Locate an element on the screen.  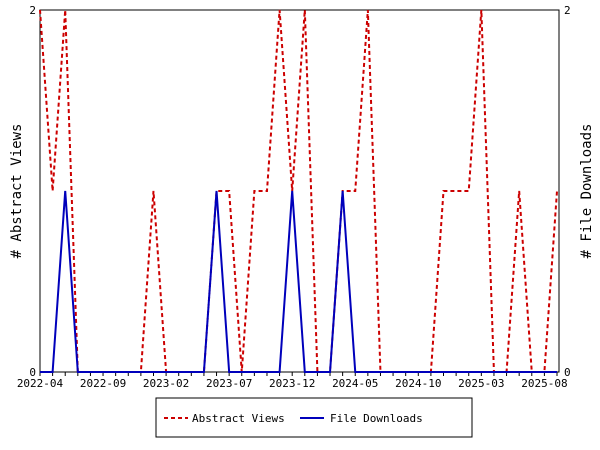
y-tick-left-2: 2 is located at coordinates (32, 10).